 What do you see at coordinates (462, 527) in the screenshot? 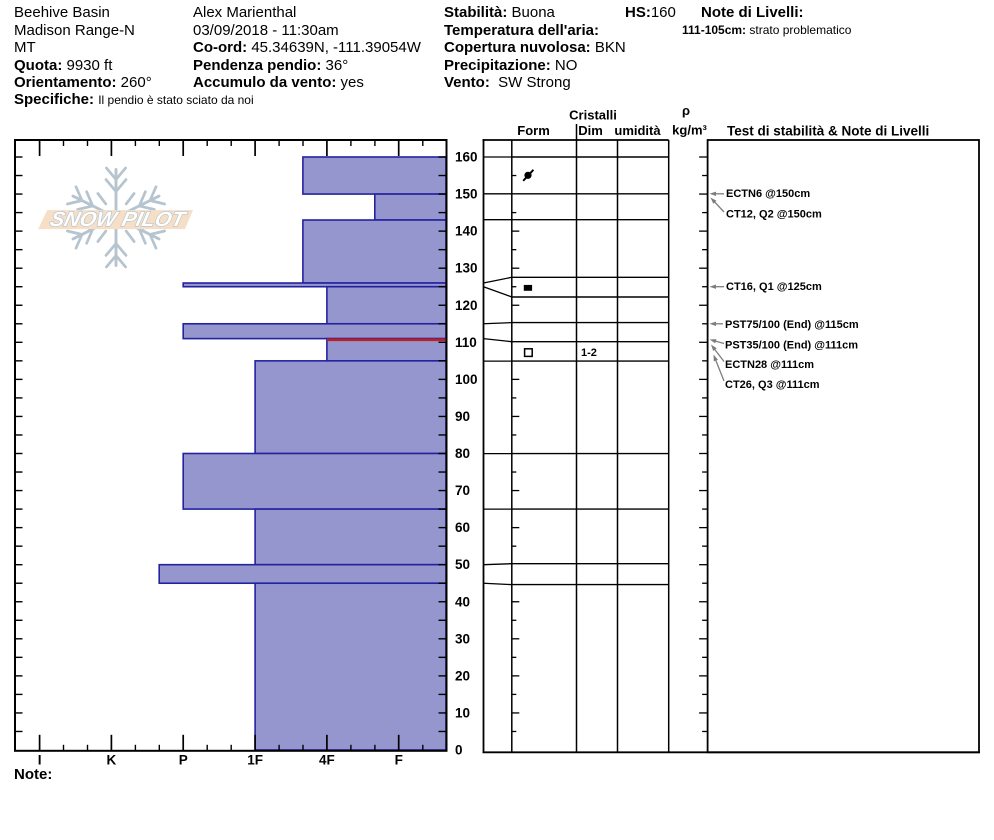
I see `svg-text: 60` at bounding box center [462, 527].